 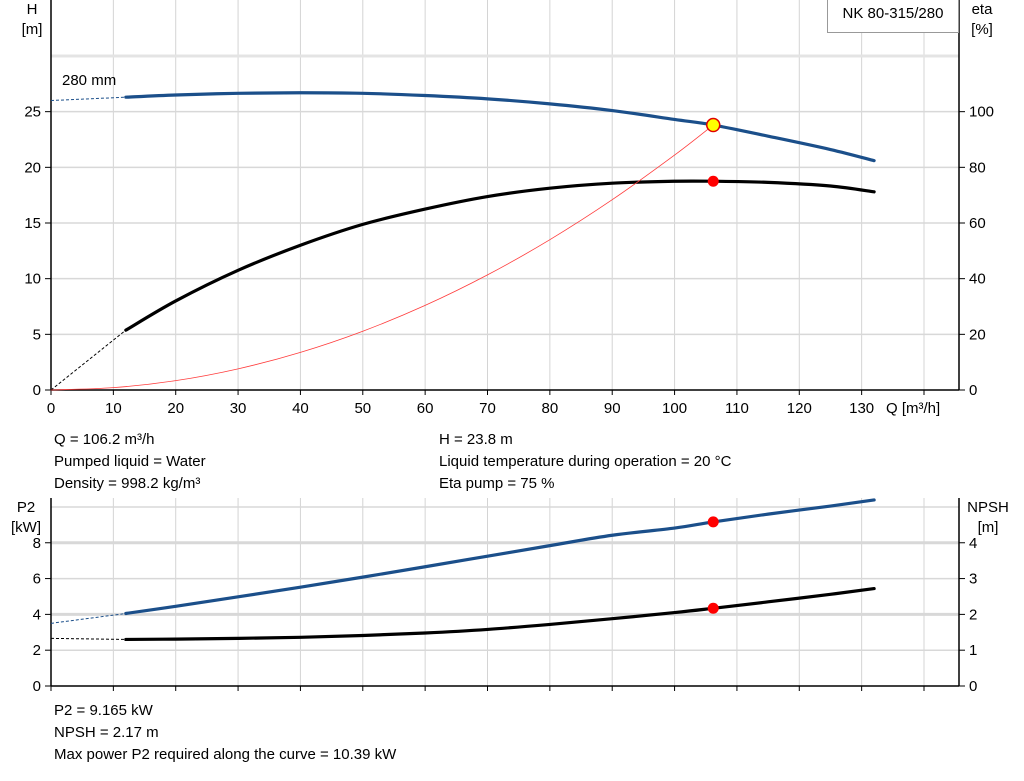 I want to click on x-tick-label: 20, so click(x=175, y=408).